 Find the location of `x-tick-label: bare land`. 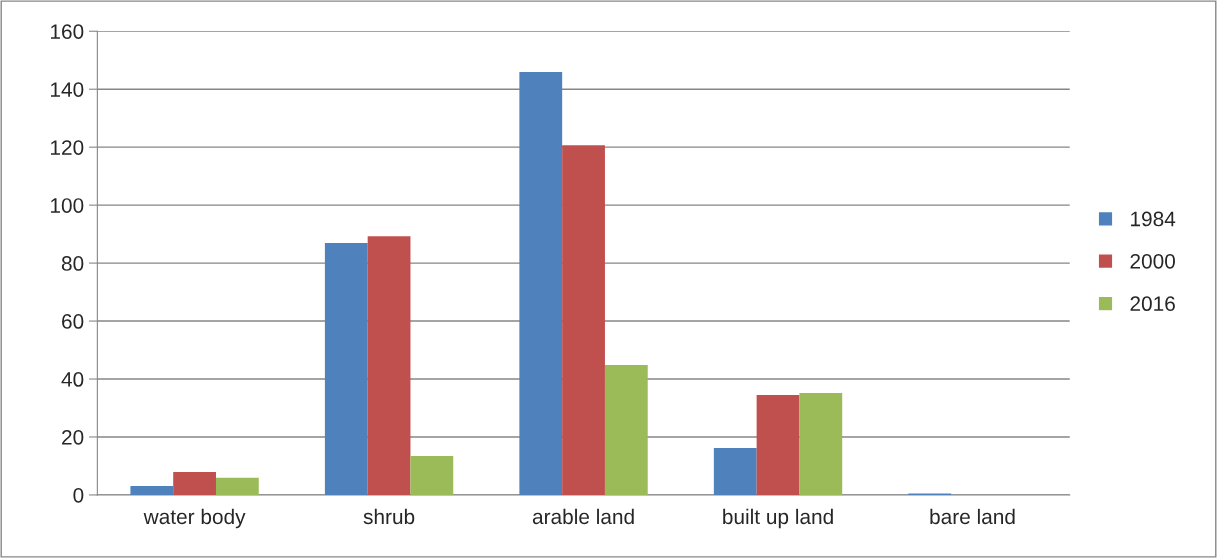

x-tick-label: bare land is located at coordinates (972, 516).